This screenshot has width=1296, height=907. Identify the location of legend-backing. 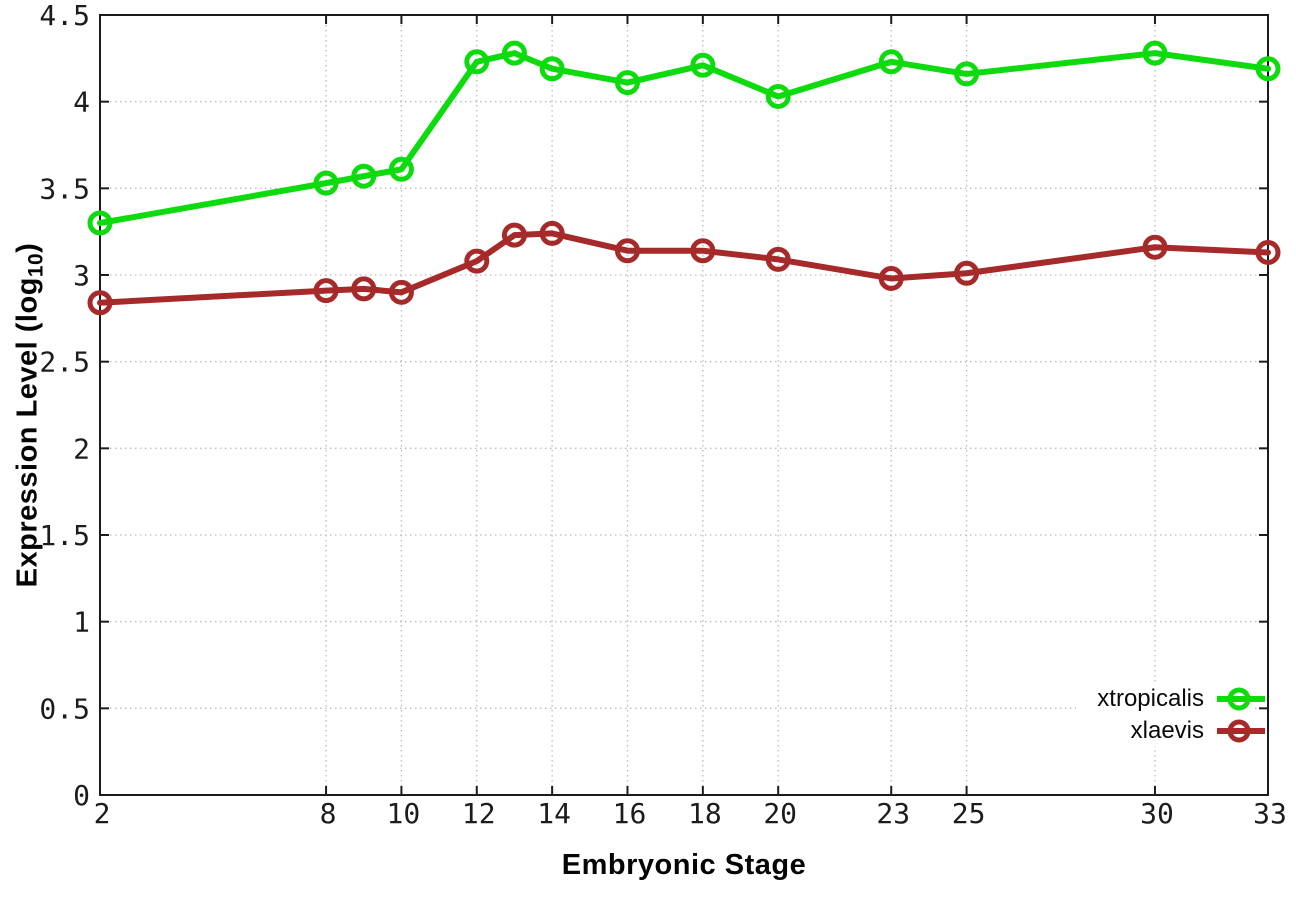
(1165, 714).